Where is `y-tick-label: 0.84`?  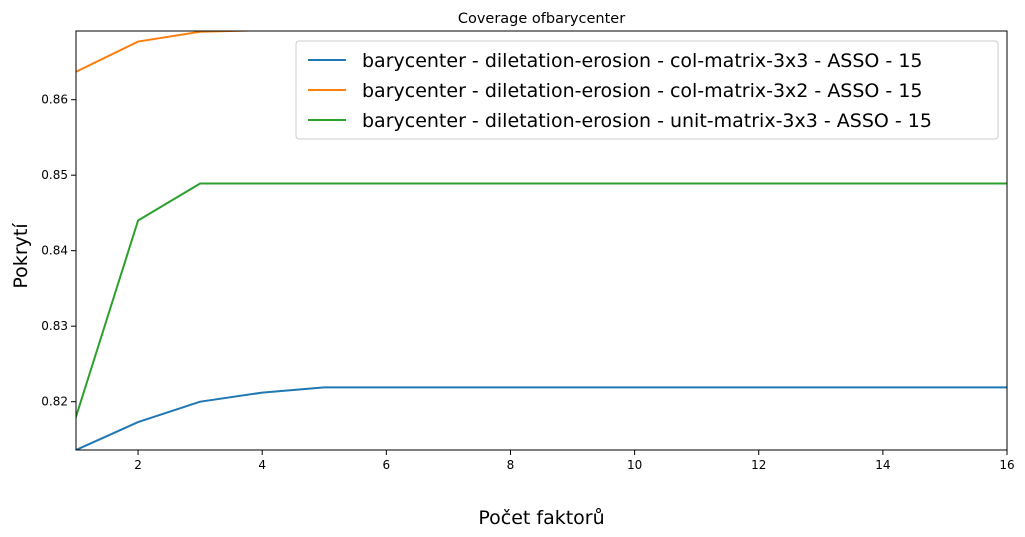 y-tick-label: 0.84 is located at coordinates (54, 251).